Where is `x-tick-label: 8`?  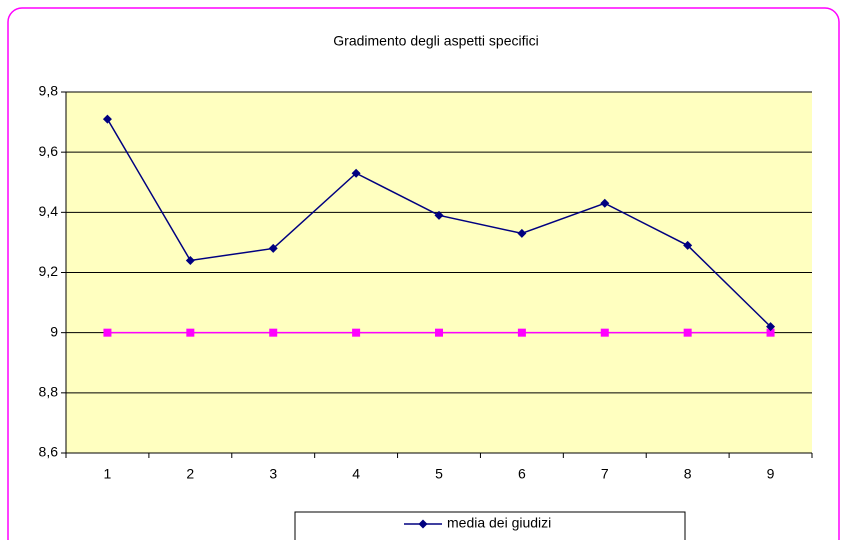
x-tick-label: 8 is located at coordinates (688, 474).